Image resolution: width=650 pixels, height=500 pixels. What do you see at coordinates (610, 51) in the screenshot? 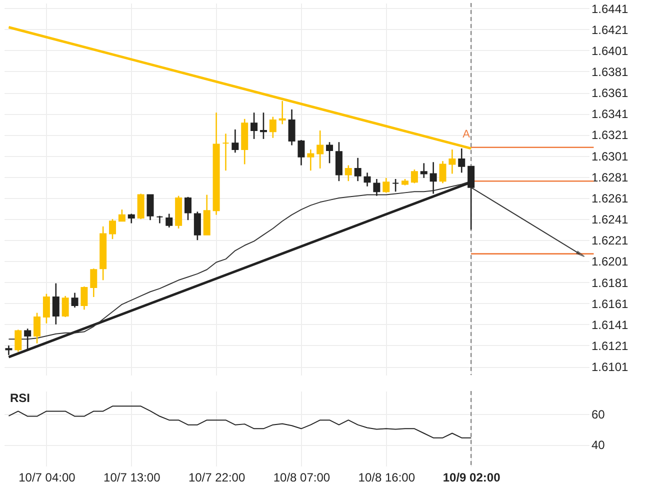
I see `y-tick-label: 1.6401` at bounding box center [610, 51].